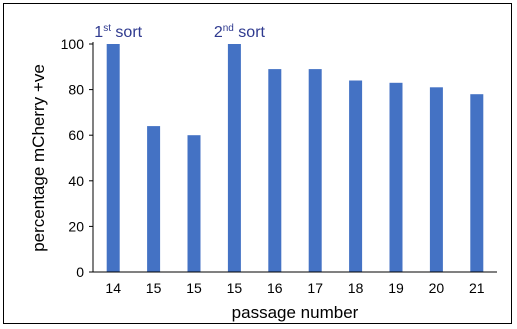 This screenshot has width=517, height=329. What do you see at coordinates (76, 181) in the screenshot?
I see `y-tick-label: 40` at bounding box center [76, 181].